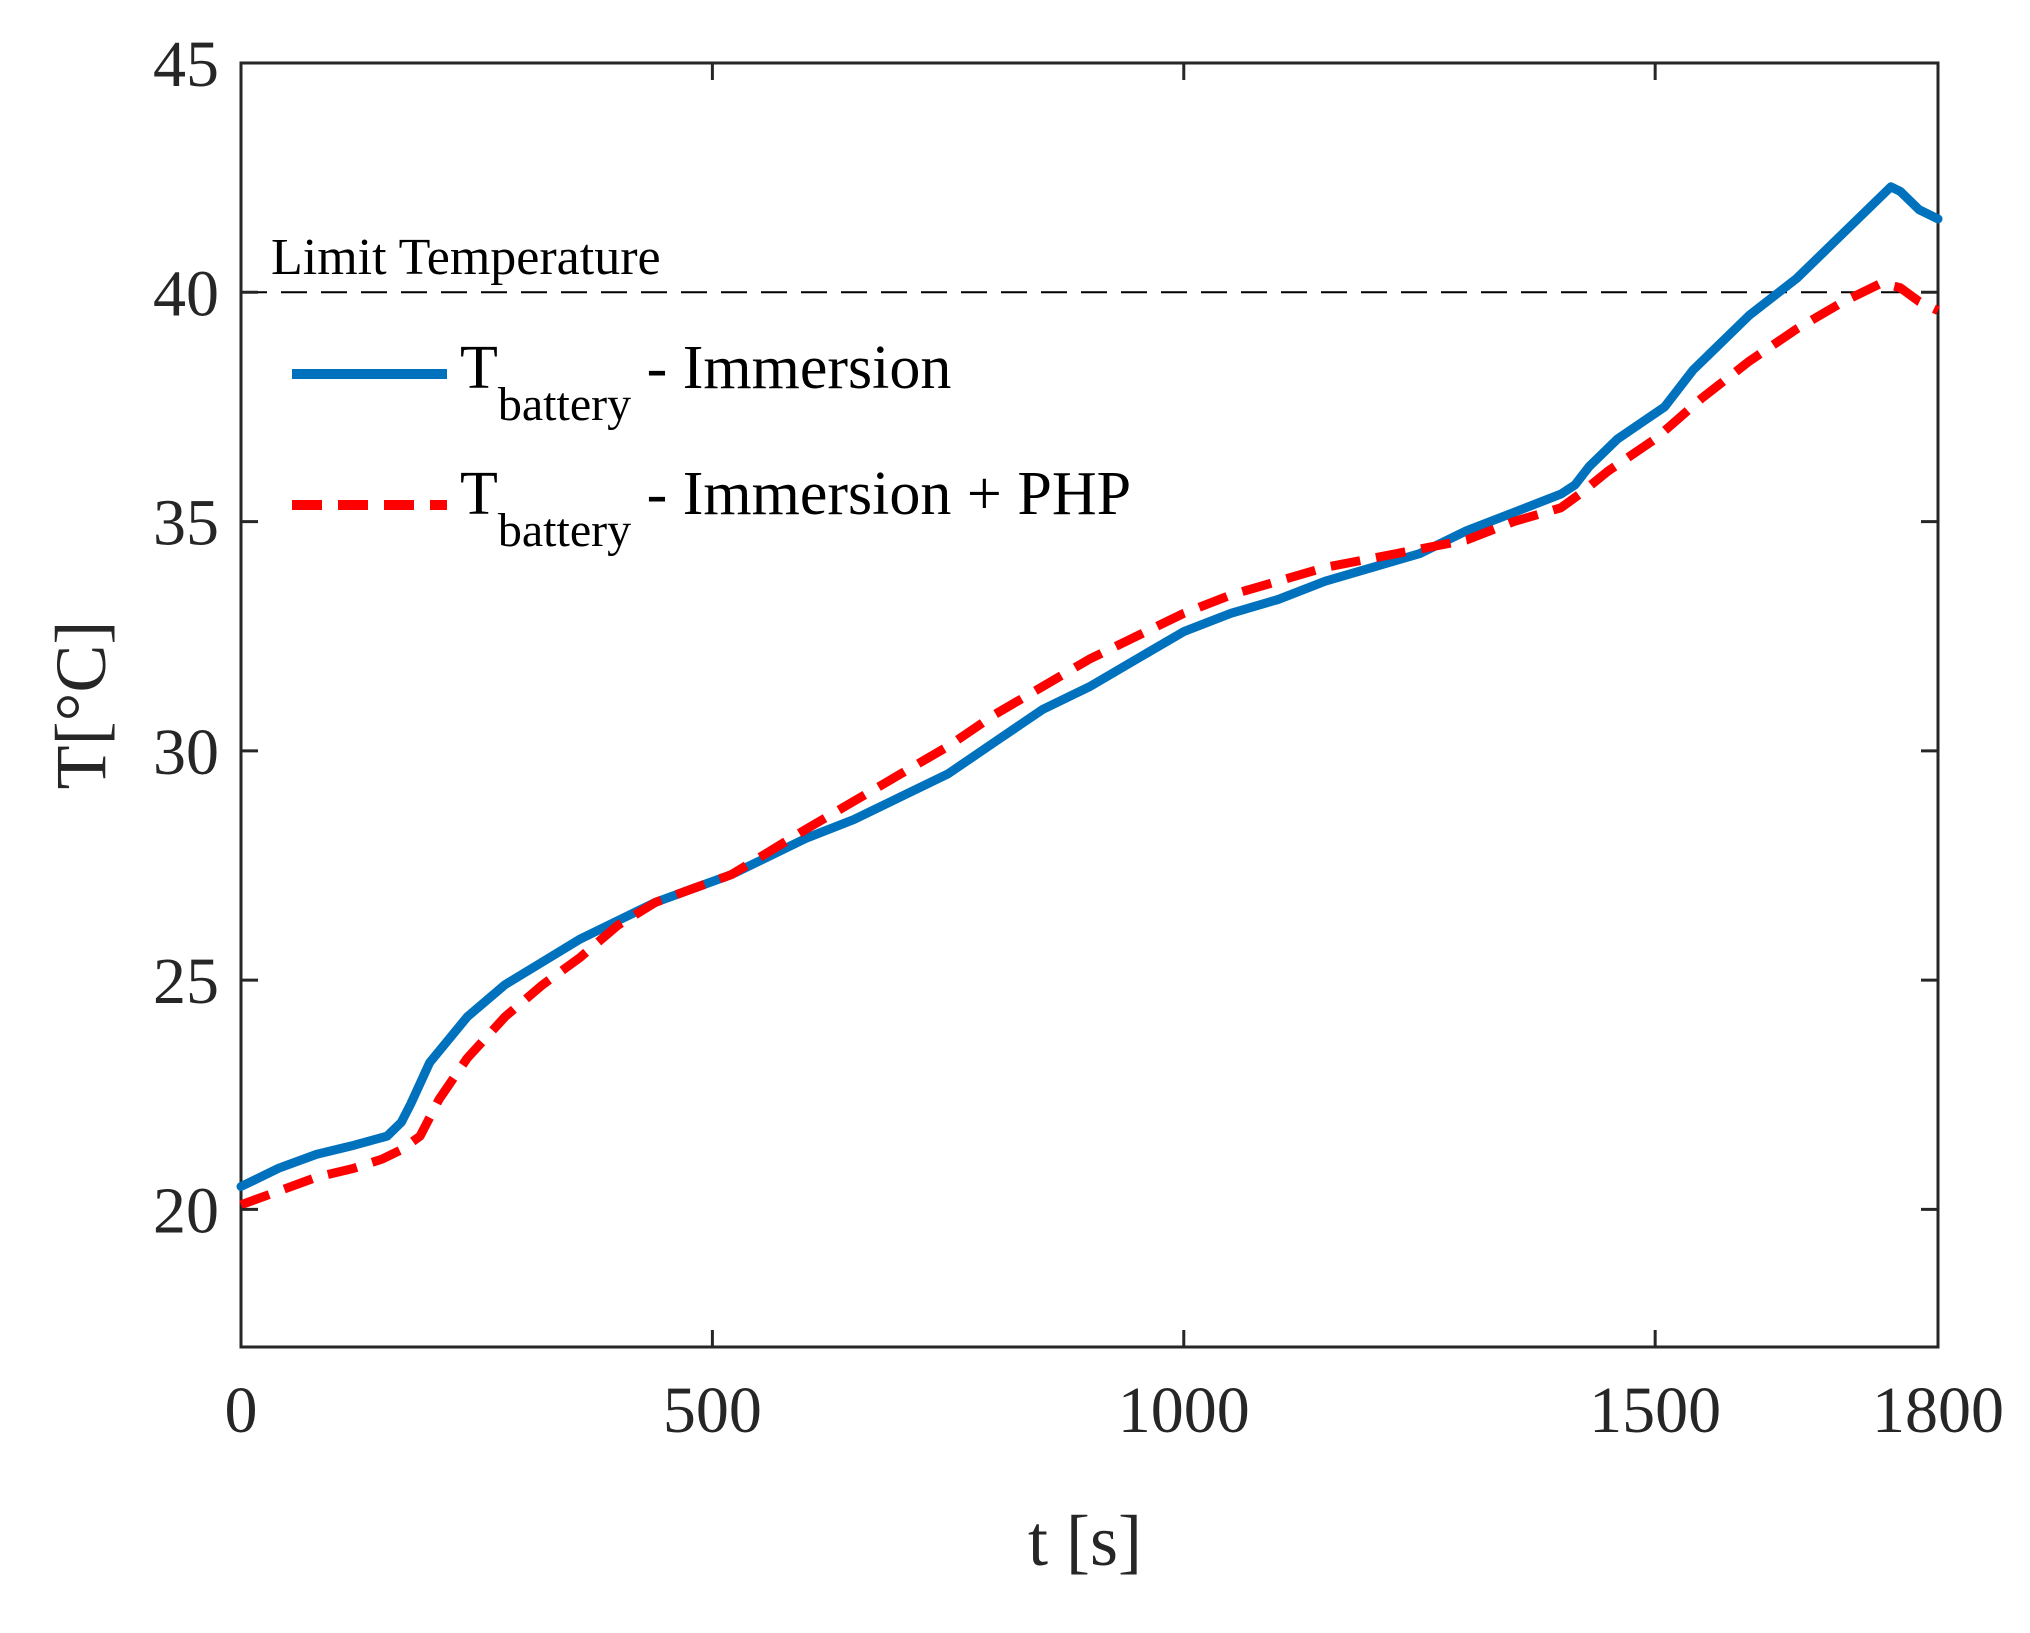 The height and width of the screenshot is (1633, 2030). I want to click on legend-main-immersion: T, so click(479, 368).